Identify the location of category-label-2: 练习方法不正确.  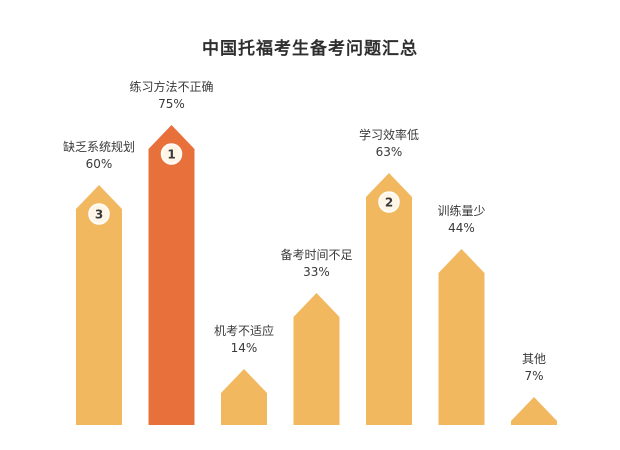
(171, 86).